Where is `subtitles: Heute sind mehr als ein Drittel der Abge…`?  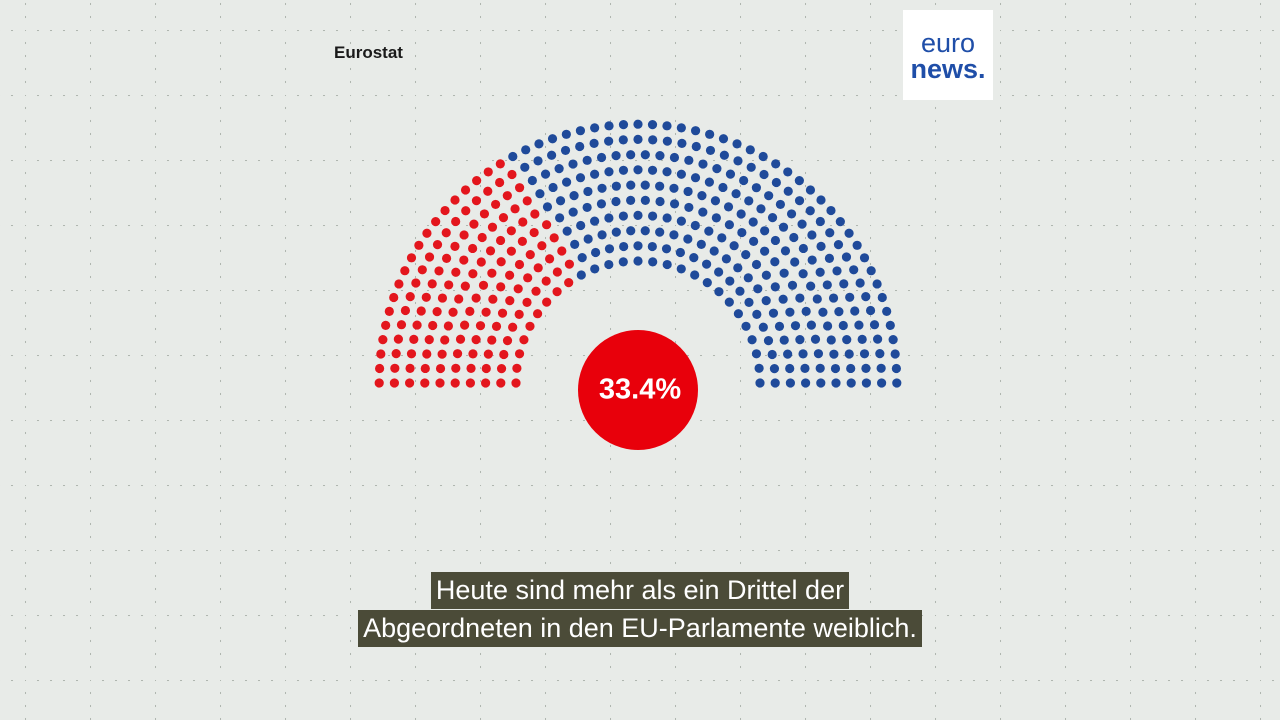 subtitles: Heute sind mehr als ein Drittel der Abge… is located at coordinates (640, 610).